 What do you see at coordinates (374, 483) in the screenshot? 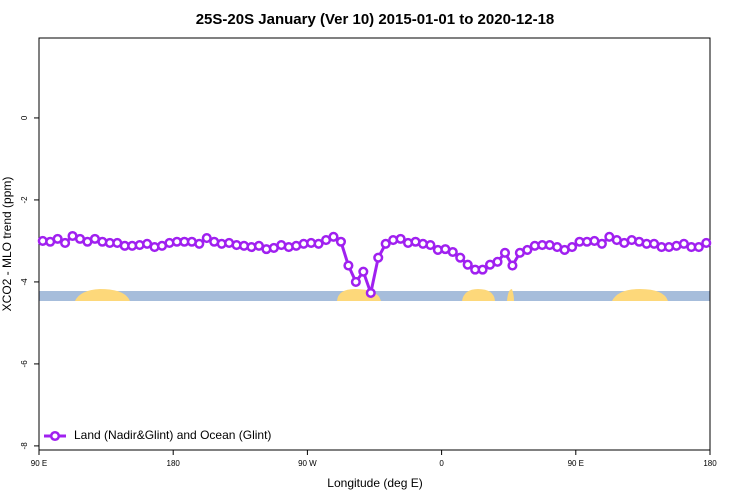
I see `x-axis-label: Longitude (deg E)` at bounding box center [374, 483].